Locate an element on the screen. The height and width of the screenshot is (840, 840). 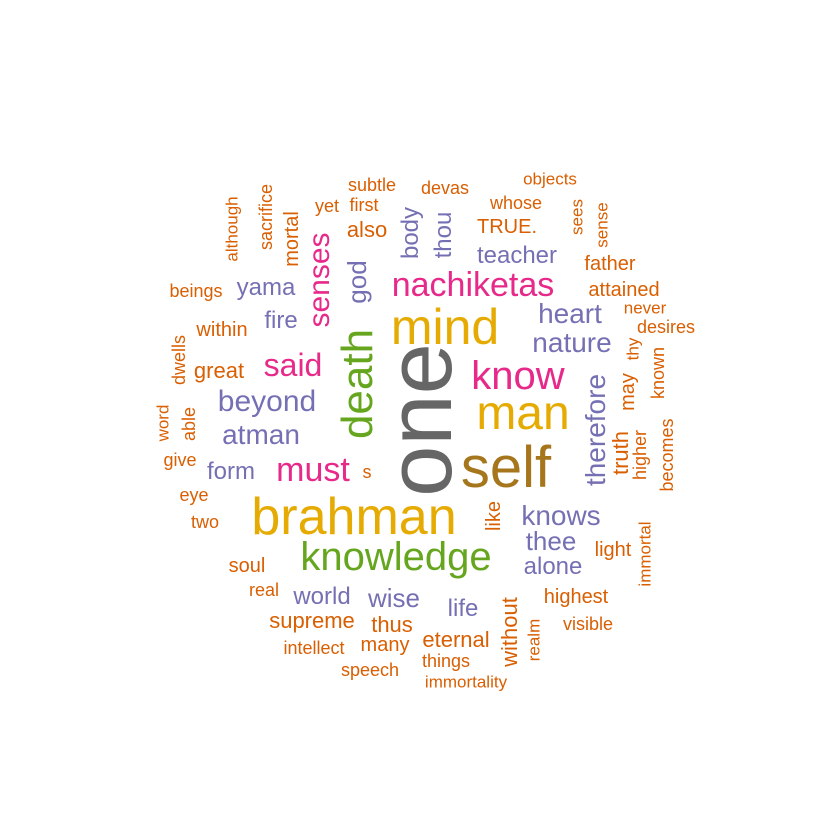
word-god: god is located at coordinates (357, 282).